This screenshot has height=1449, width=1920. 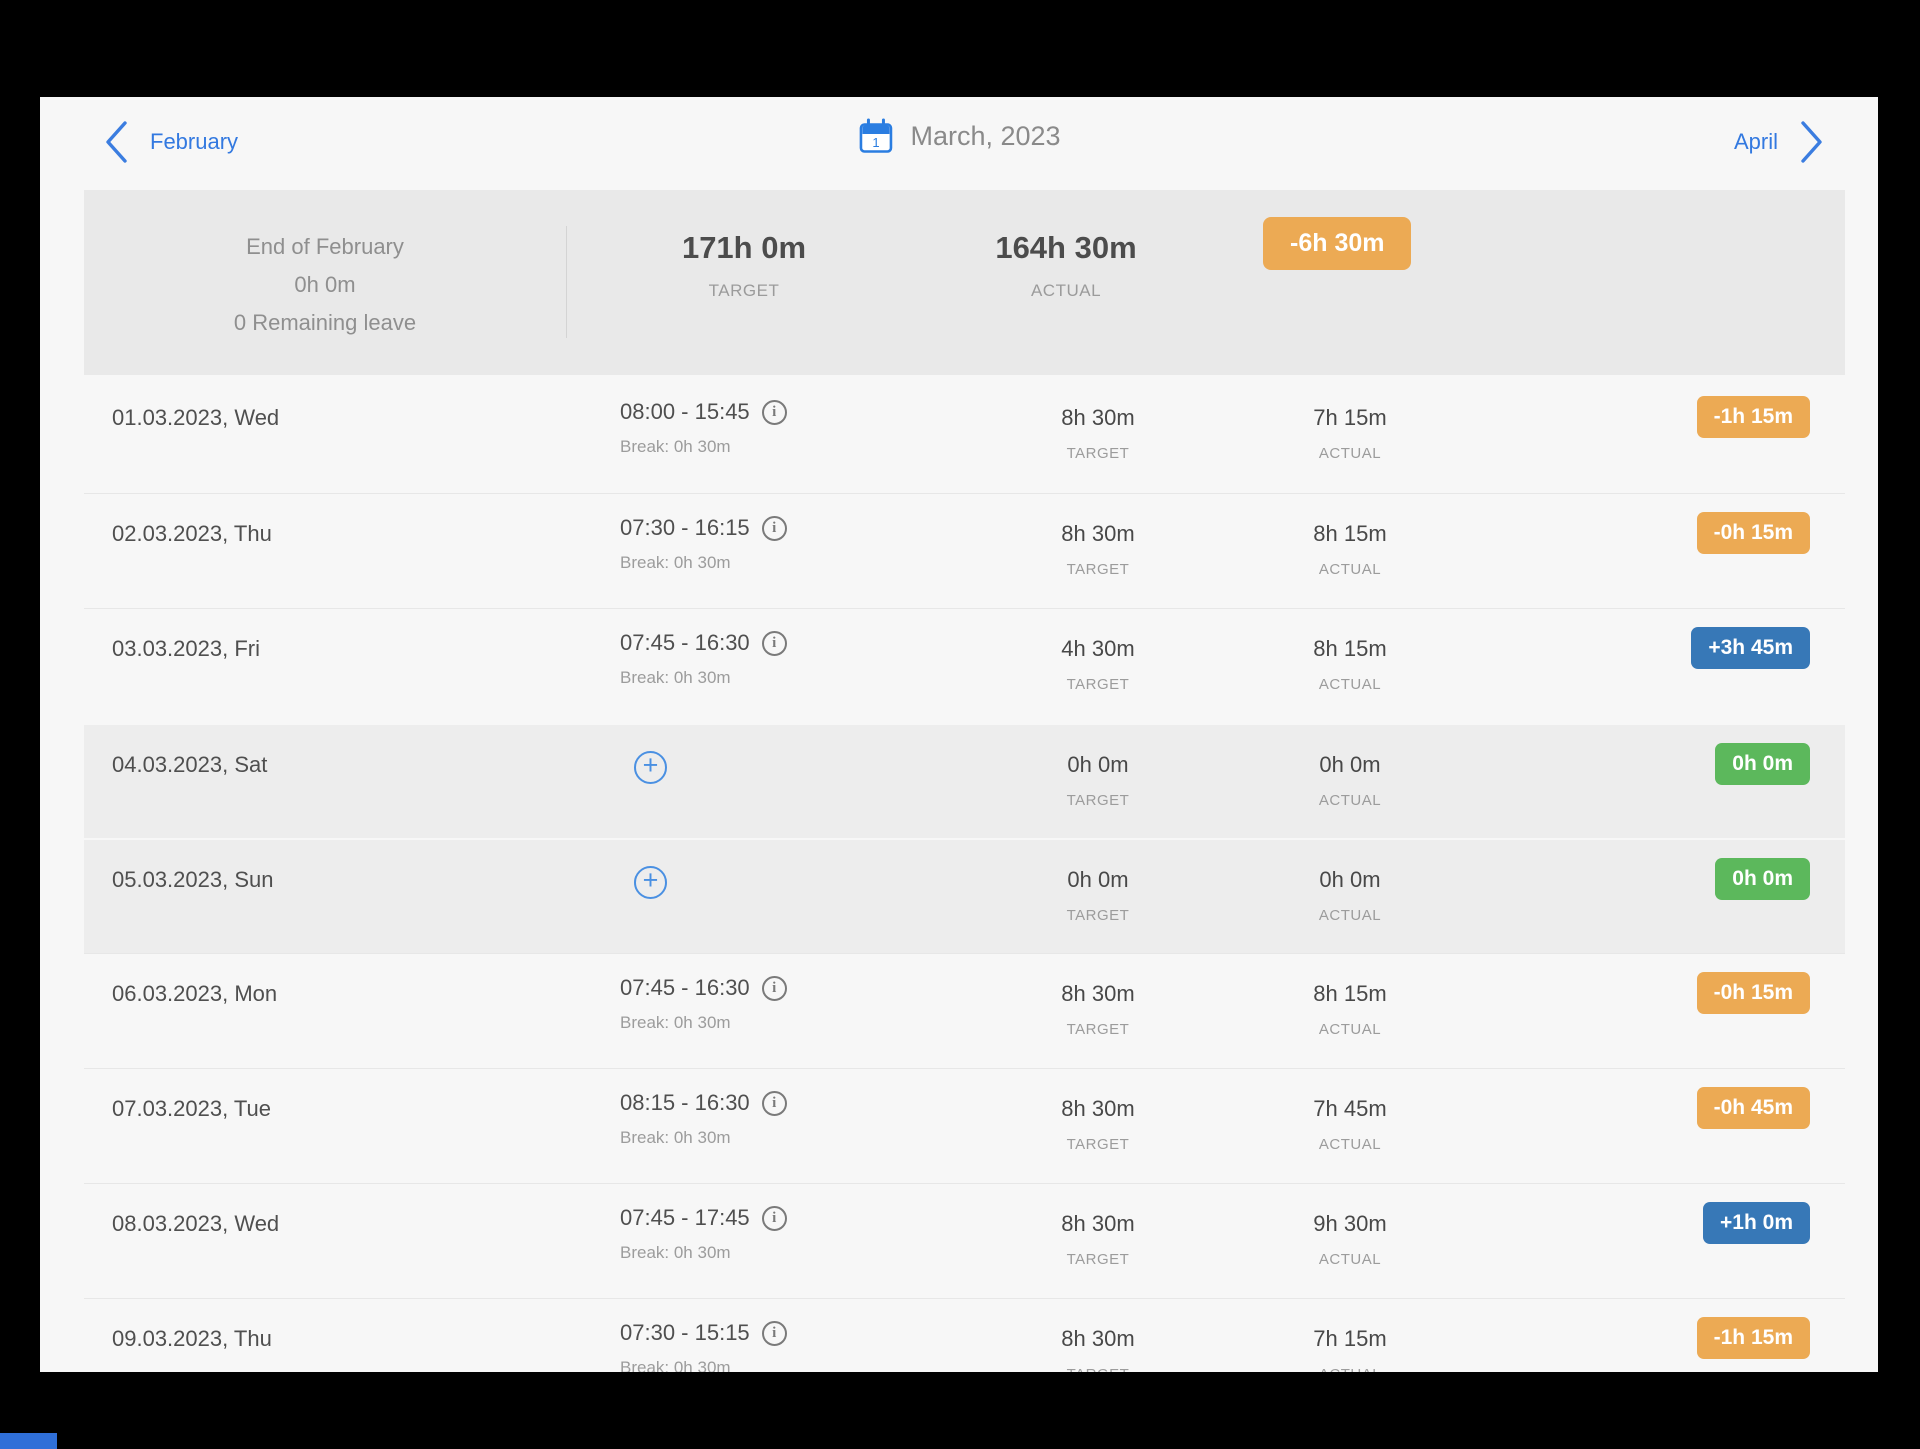 I want to click on summary-target: 171h 0m TARGET, so click(x=744, y=265).